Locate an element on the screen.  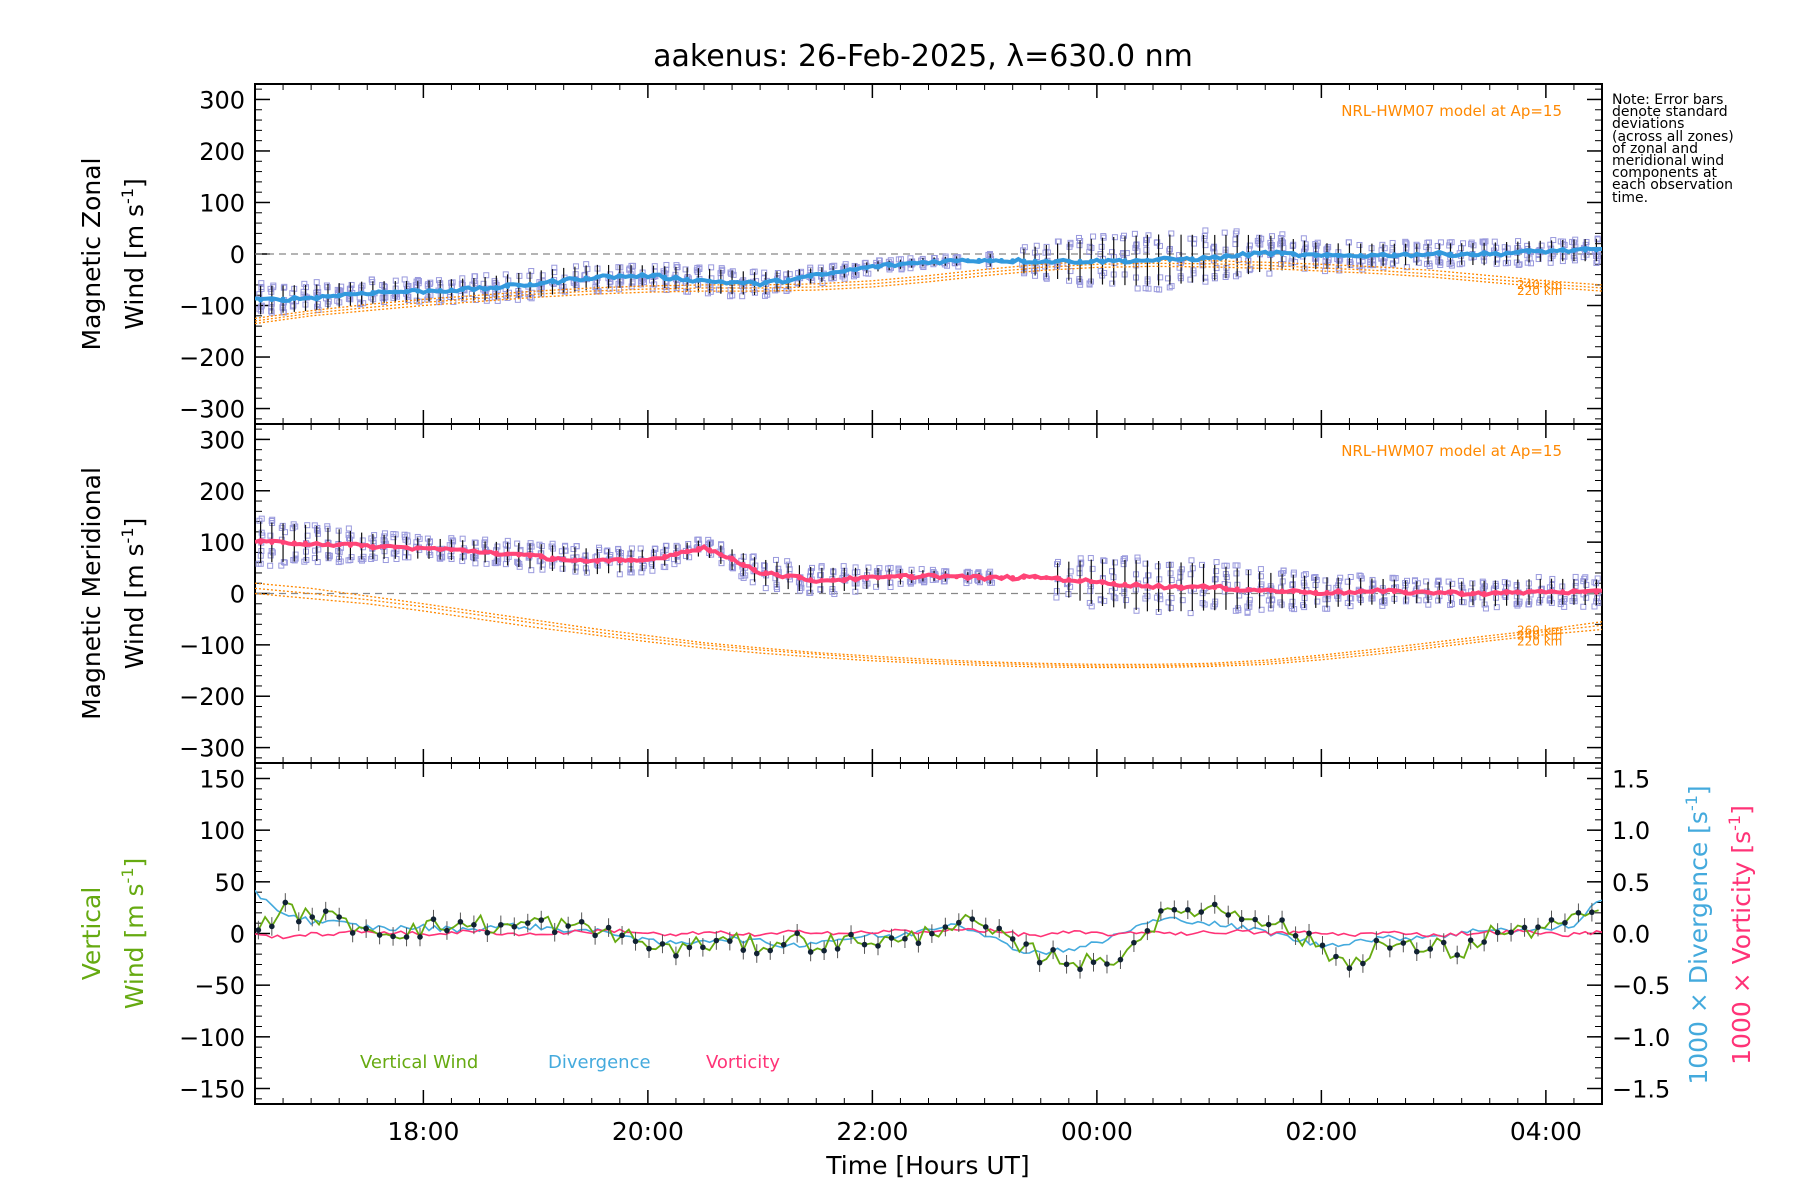
note-line: deviations is located at coordinates (1648, 124).